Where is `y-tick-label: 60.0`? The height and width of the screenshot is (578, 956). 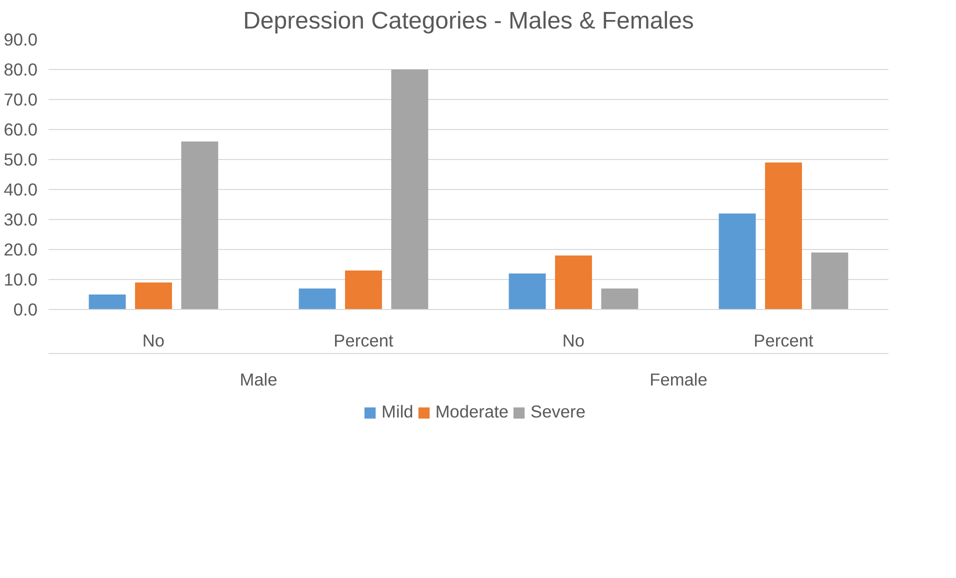 y-tick-label: 60.0 is located at coordinates (21, 130).